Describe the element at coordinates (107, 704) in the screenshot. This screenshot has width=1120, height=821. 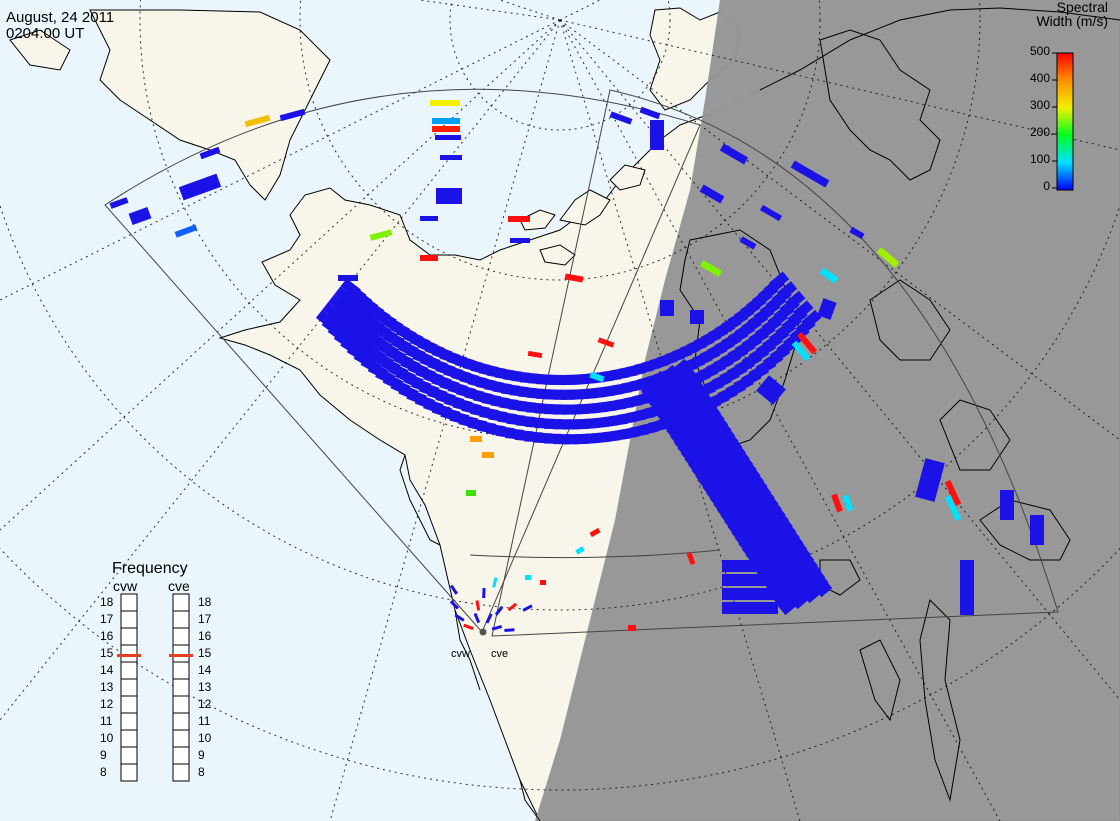
I see `frequency-label-left: 12` at that location.